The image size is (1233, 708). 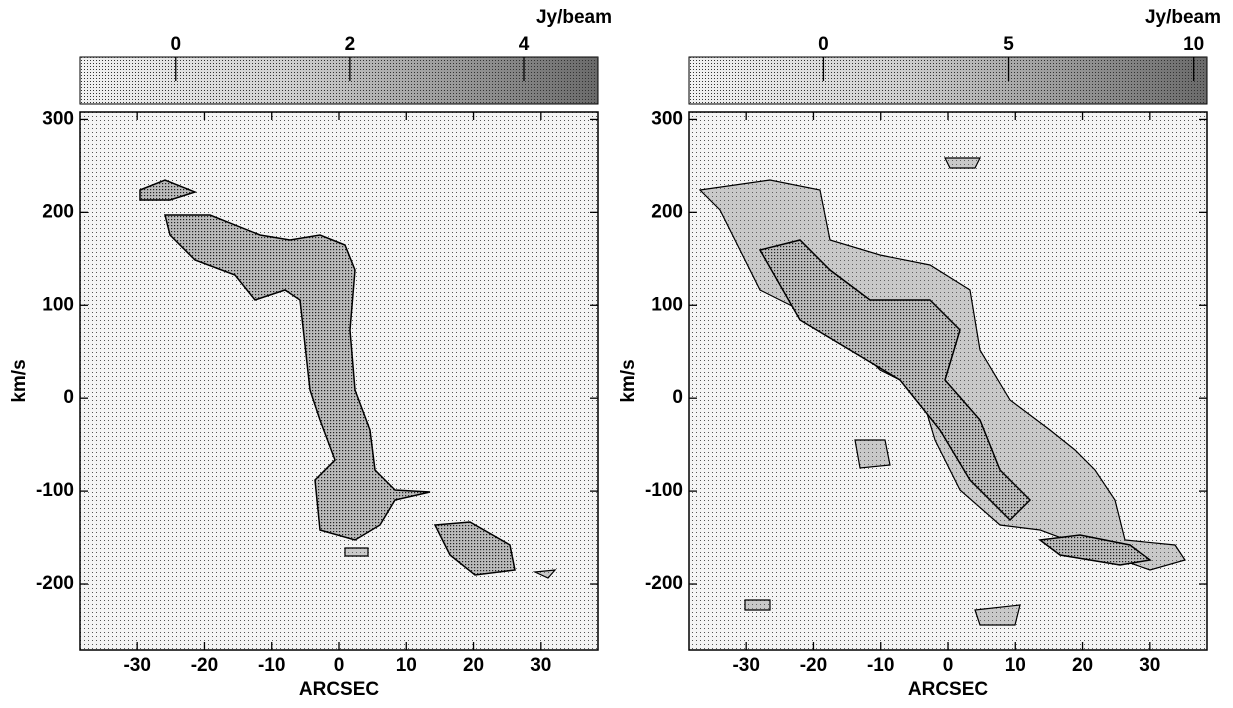 What do you see at coordinates (1008, 44) in the screenshot?
I see `colorbar-tick-label: 5` at bounding box center [1008, 44].